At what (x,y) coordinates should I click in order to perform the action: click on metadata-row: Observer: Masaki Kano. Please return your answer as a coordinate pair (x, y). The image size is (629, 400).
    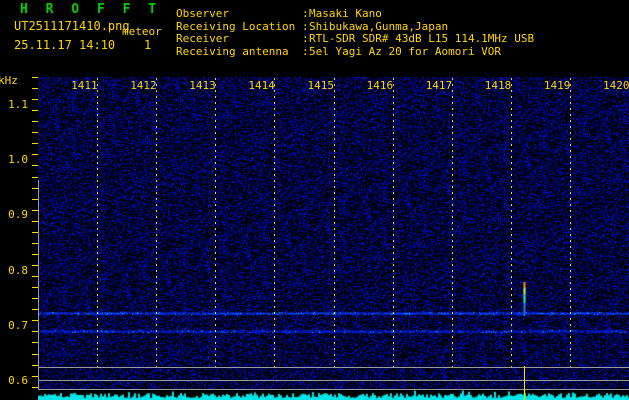
    Looking at the image, I should click on (355, 14).